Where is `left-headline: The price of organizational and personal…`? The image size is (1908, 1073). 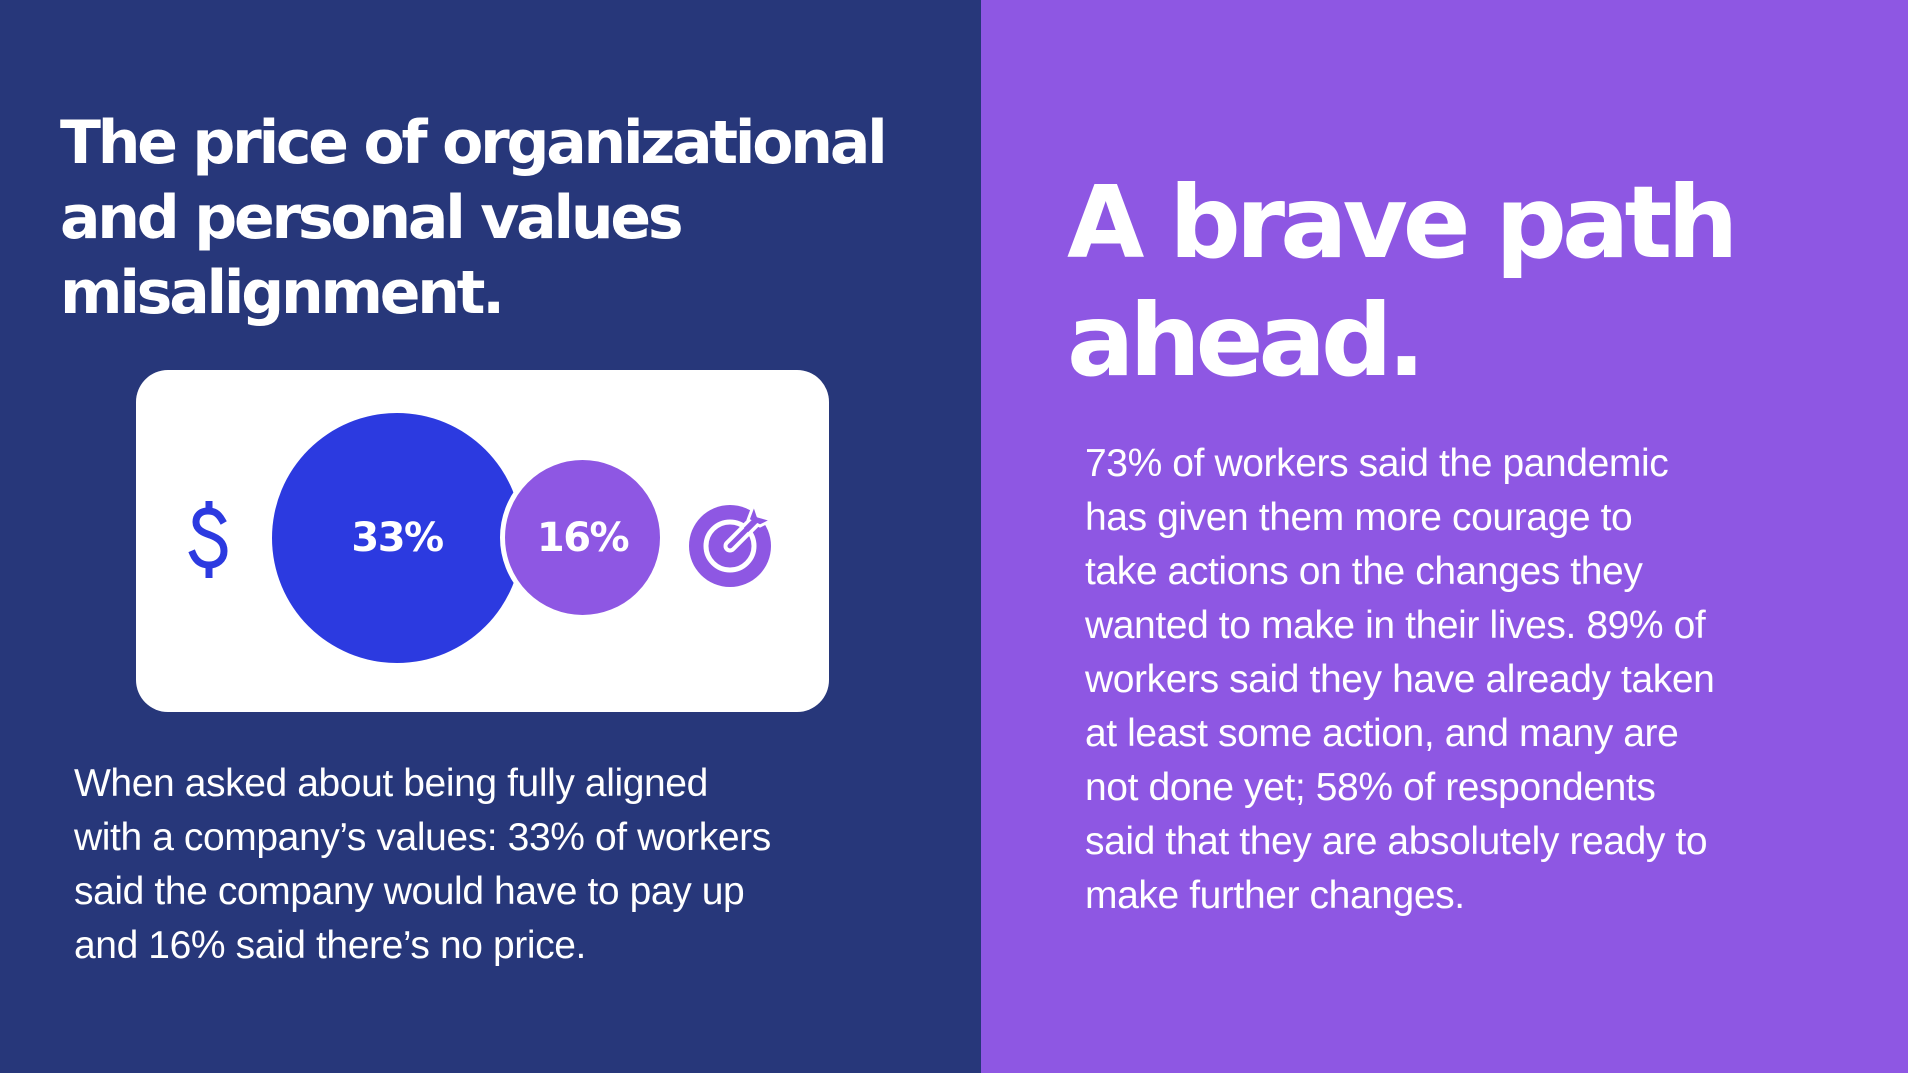 left-headline: The price of organizational and personal… is located at coordinates (474, 218).